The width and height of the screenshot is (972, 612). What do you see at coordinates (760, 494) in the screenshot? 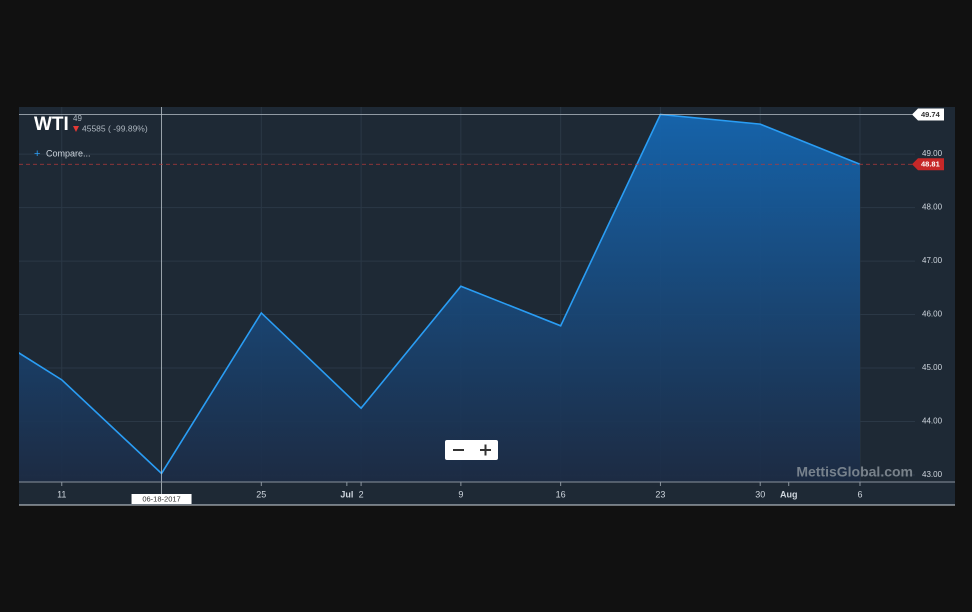
I see `x-tick-label: 30` at bounding box center [760, 494].